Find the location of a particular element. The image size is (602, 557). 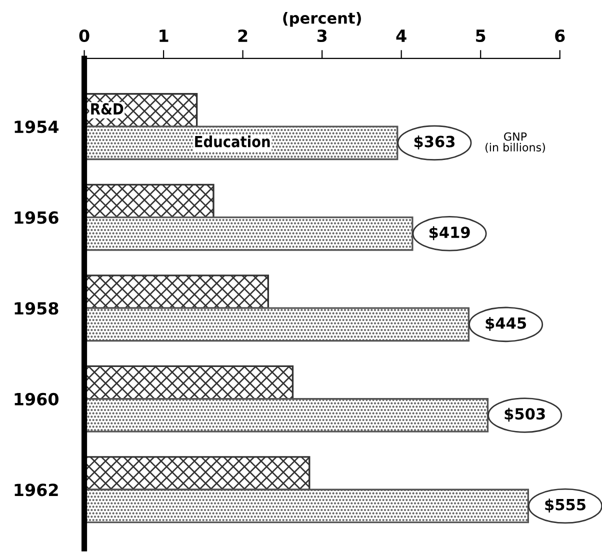

x-tick-label: 0 is located at coordinates (84, 35).